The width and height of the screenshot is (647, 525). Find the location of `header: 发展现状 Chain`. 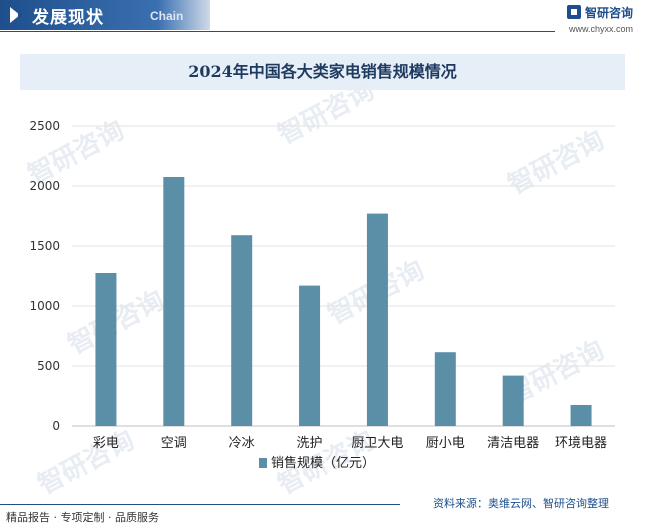

header: 发展现状 Chain is located at coordinates (323, 18).